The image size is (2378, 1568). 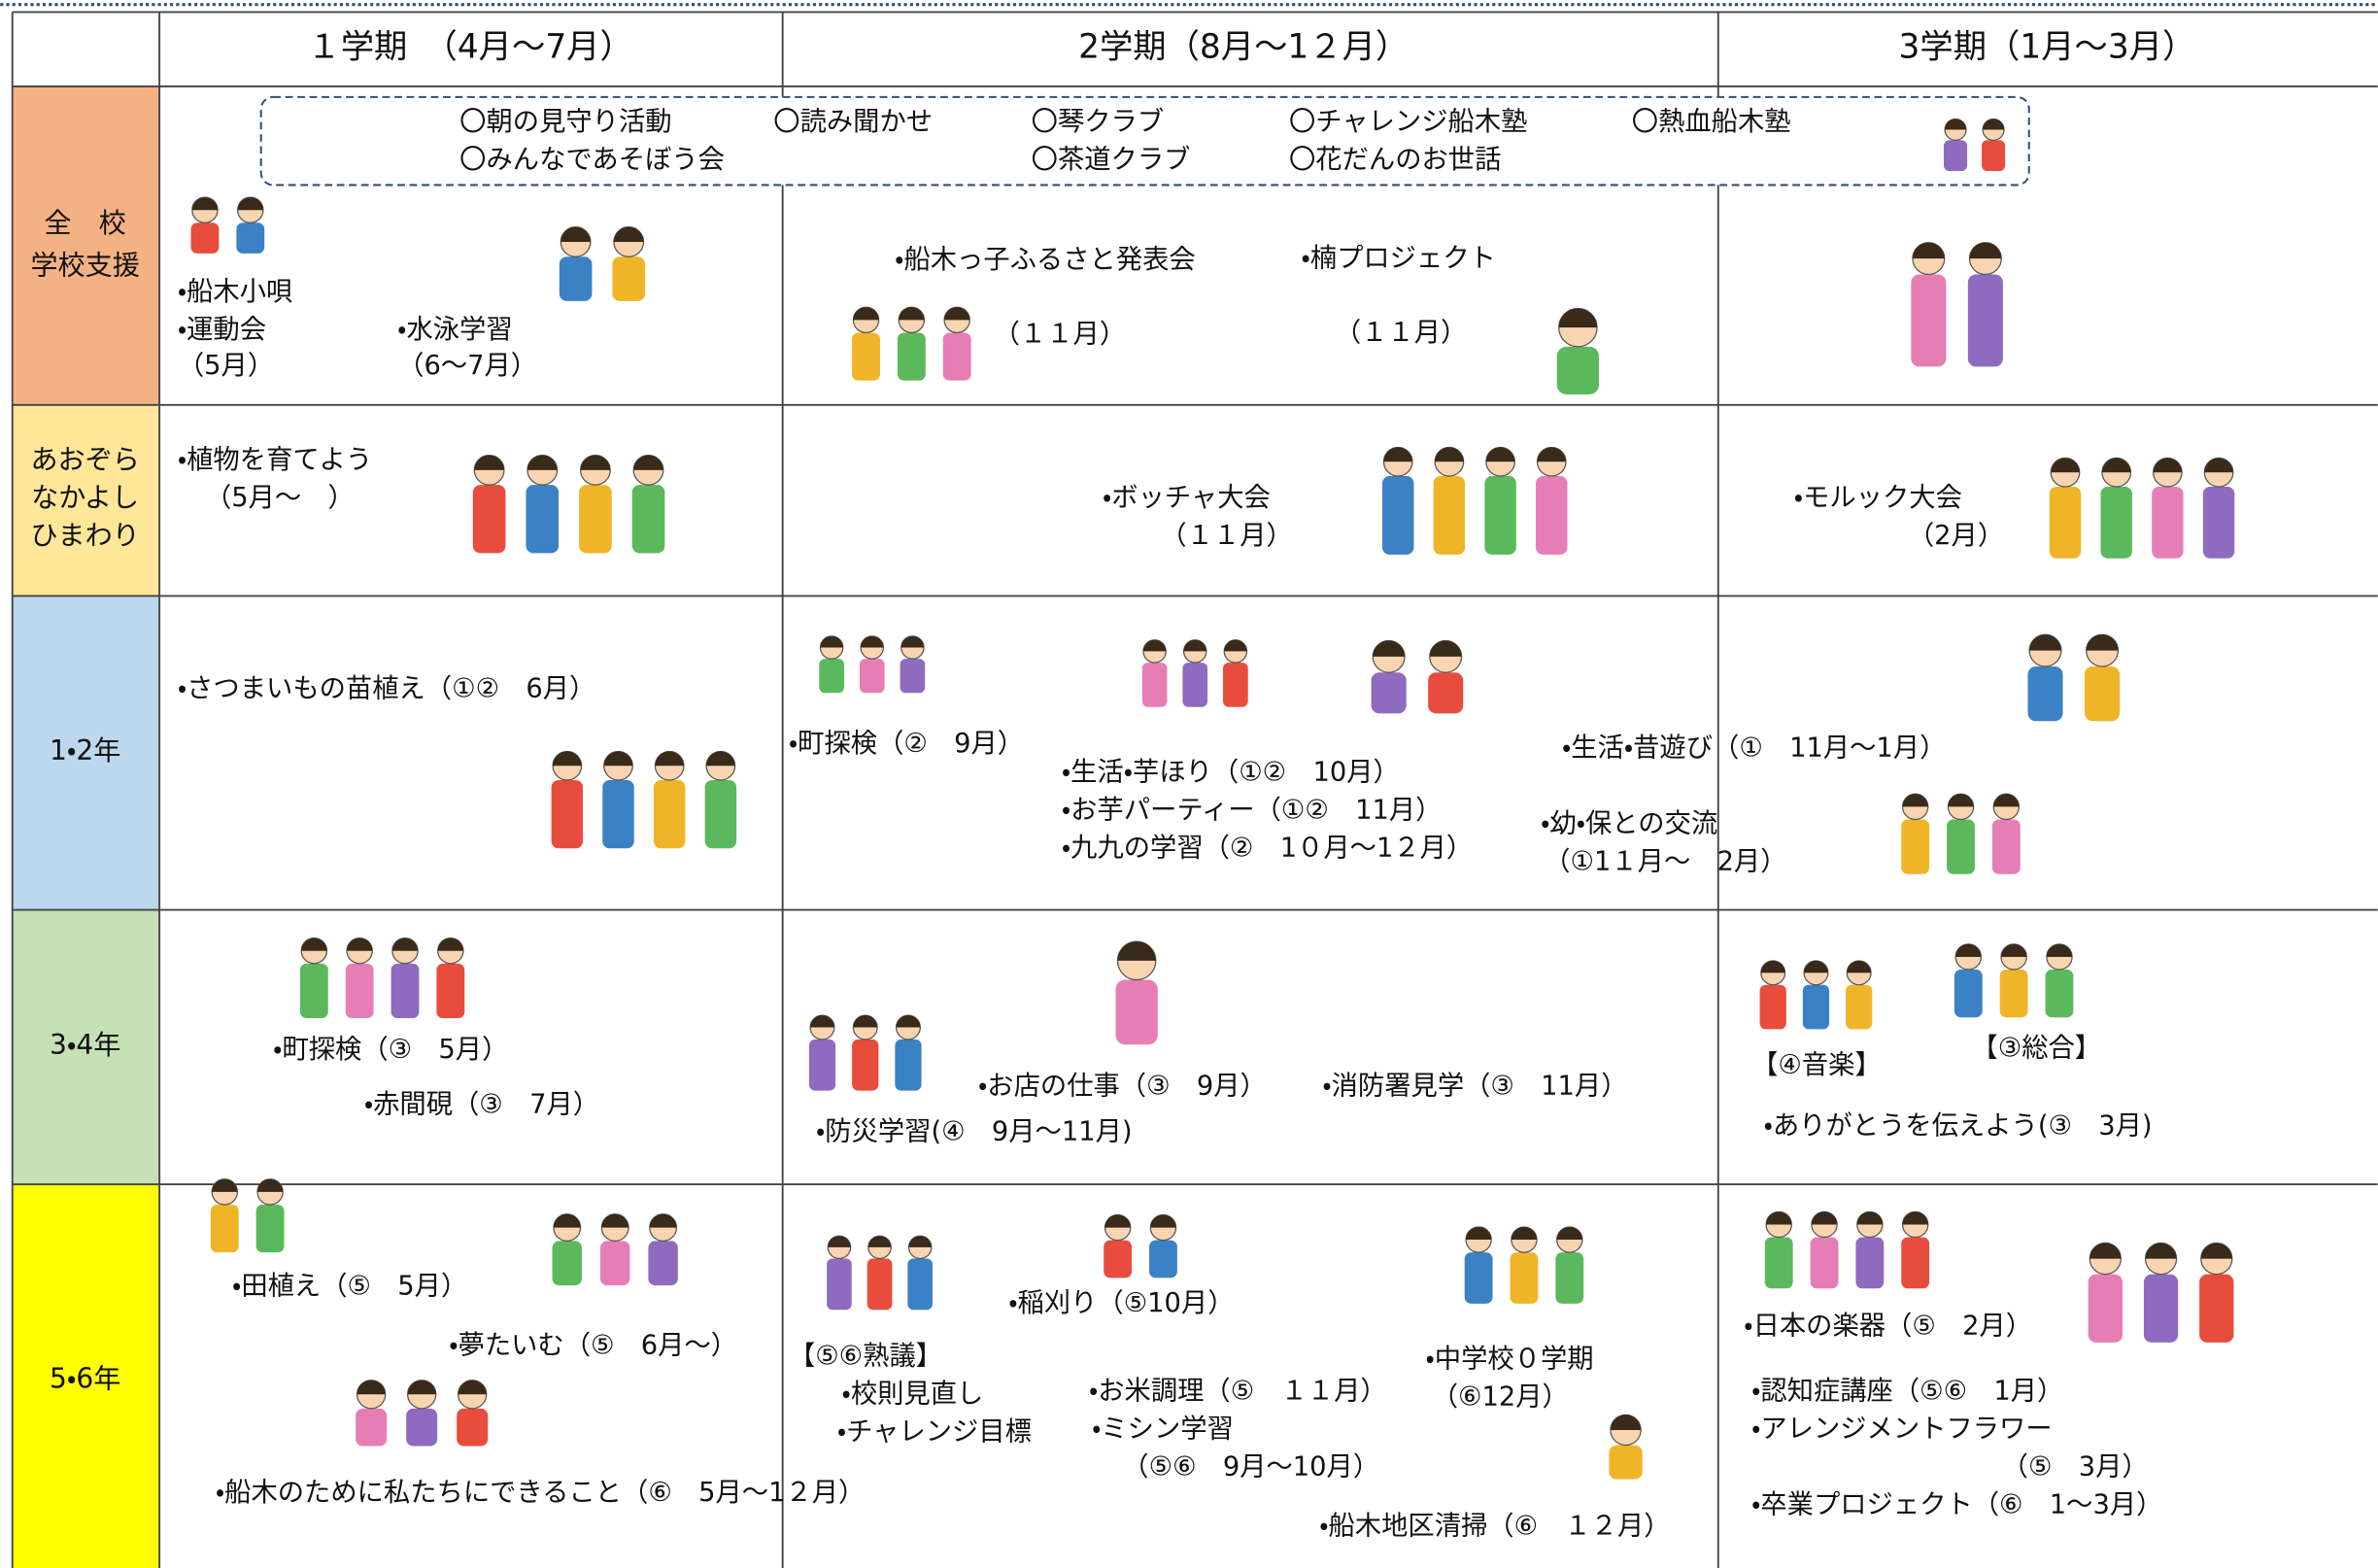 I want to click on activity-item: ・楠プロジェクト, so click(x=1399, y=258).